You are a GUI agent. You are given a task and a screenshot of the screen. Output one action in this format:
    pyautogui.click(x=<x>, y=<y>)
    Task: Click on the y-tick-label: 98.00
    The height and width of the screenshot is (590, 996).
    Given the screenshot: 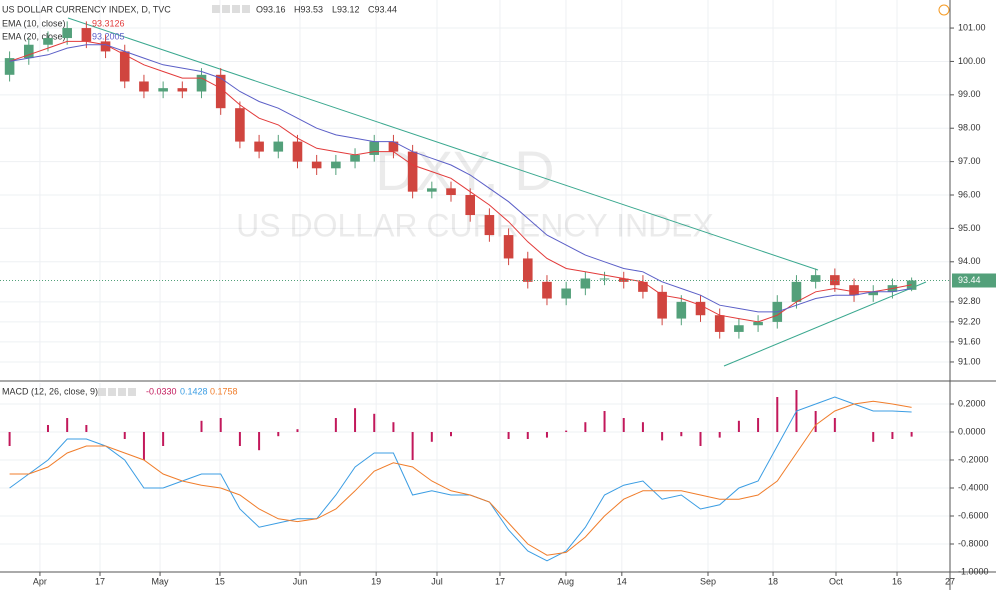 What is the action you would take?
    pyautogui.click(x=969, y=128)
    